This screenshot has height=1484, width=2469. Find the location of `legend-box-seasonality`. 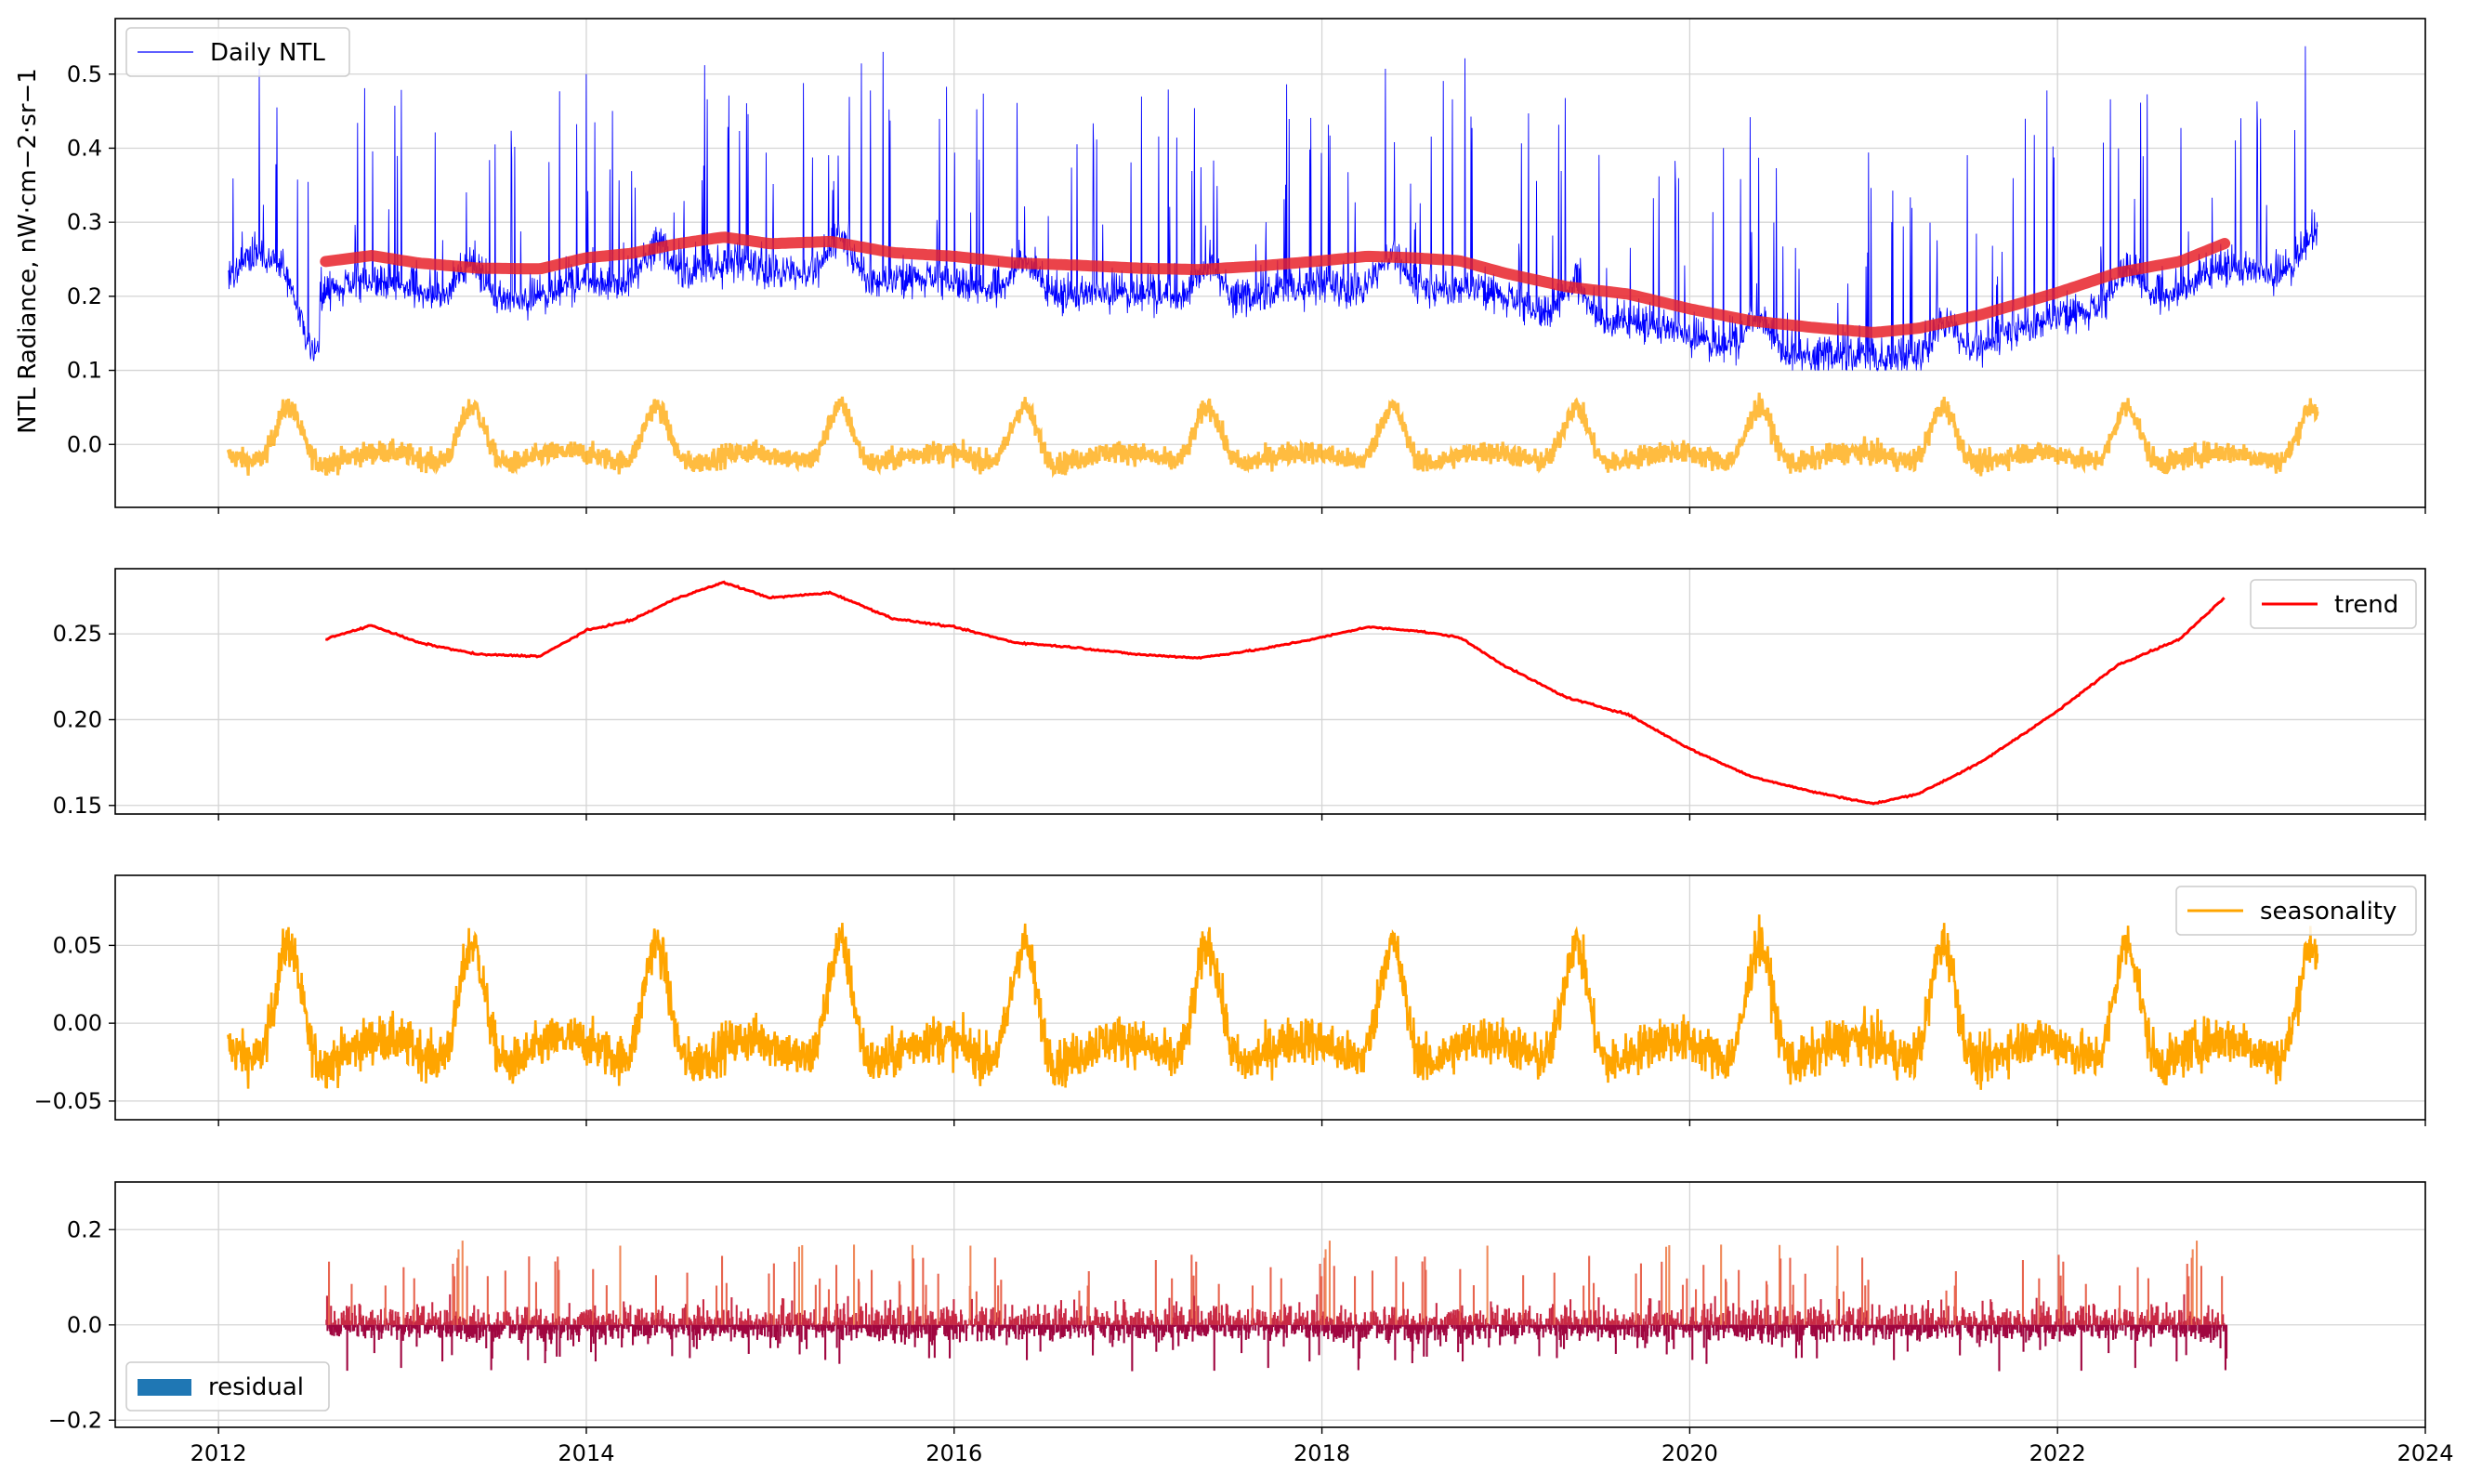

legend-box-seasonality is located at coordinates (2296, 911).